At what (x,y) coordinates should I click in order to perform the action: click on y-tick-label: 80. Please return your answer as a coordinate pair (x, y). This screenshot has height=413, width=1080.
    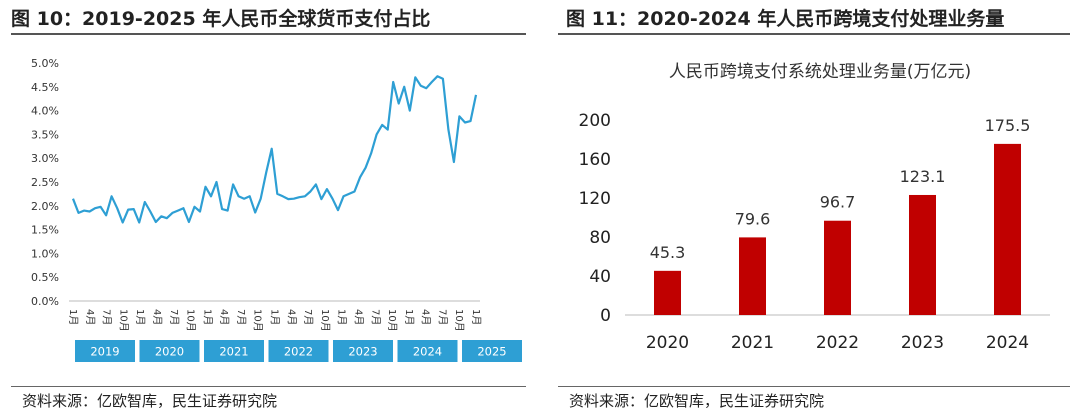
    Looking at the image, I should click on (600, 238).